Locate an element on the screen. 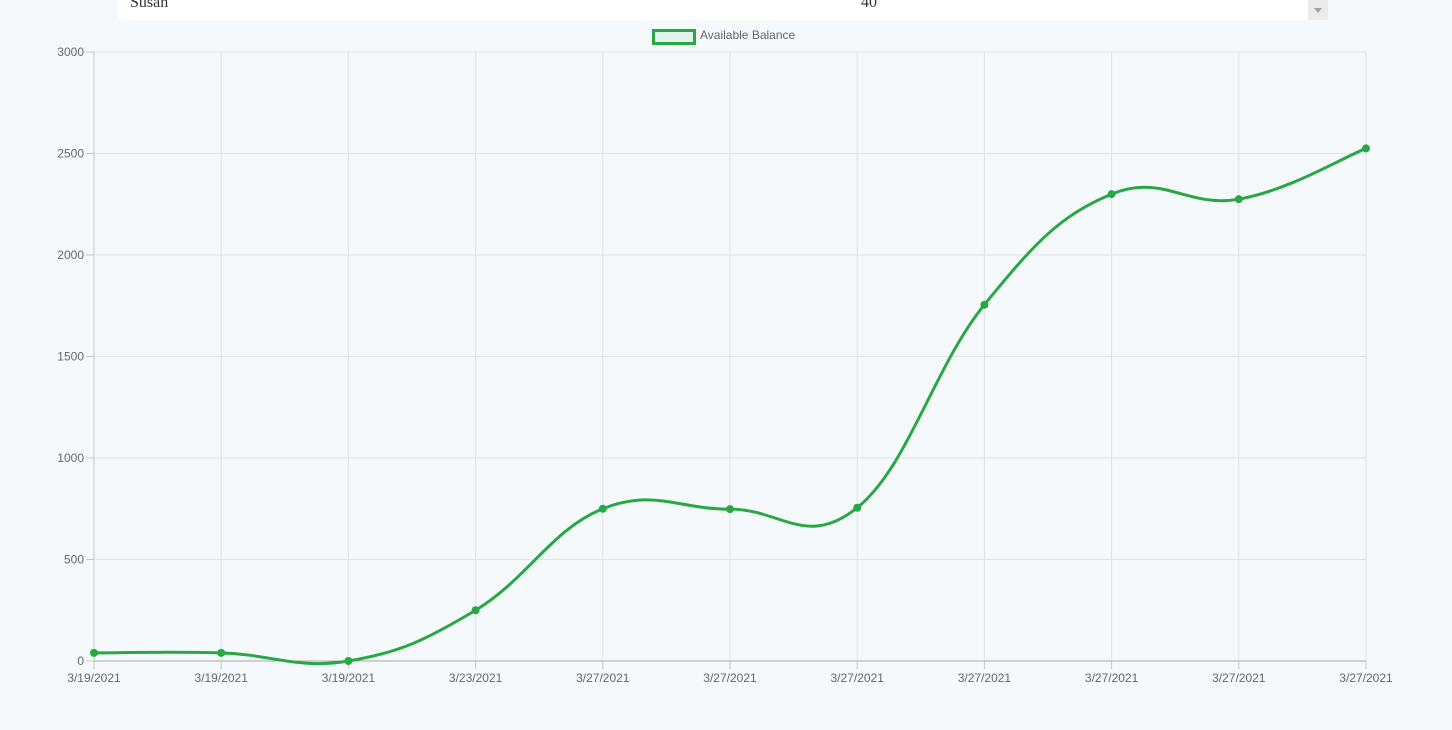 This screenshot has height=730, width=1452. y-tick-label: 2000 is located at coordinates (70, 255).